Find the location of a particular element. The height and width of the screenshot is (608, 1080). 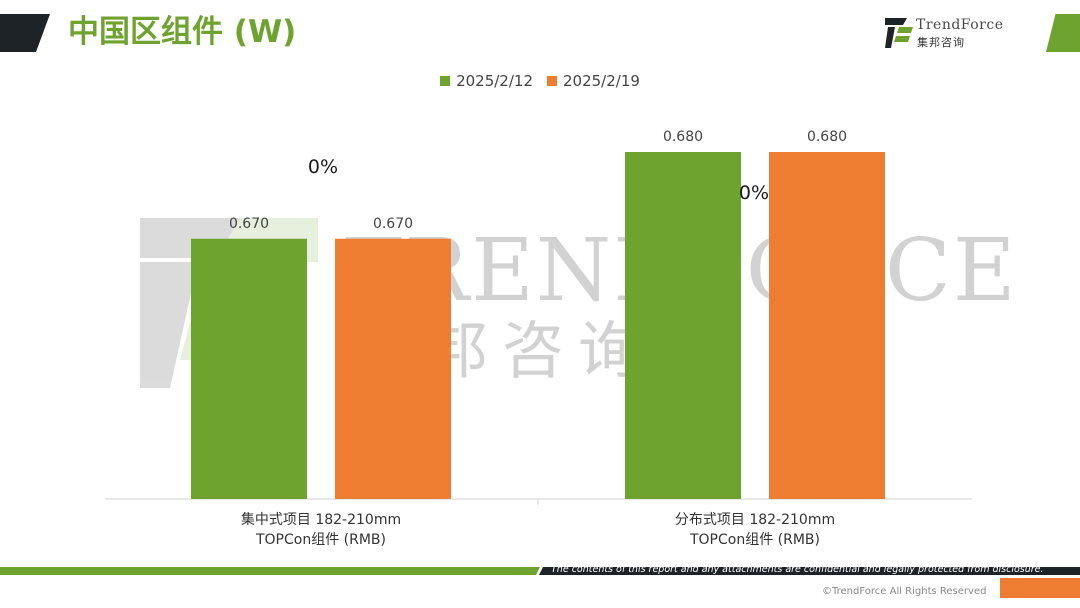

chart-legend: 2025/2/12 2025/2/19 is located at coordinates (540, 81).